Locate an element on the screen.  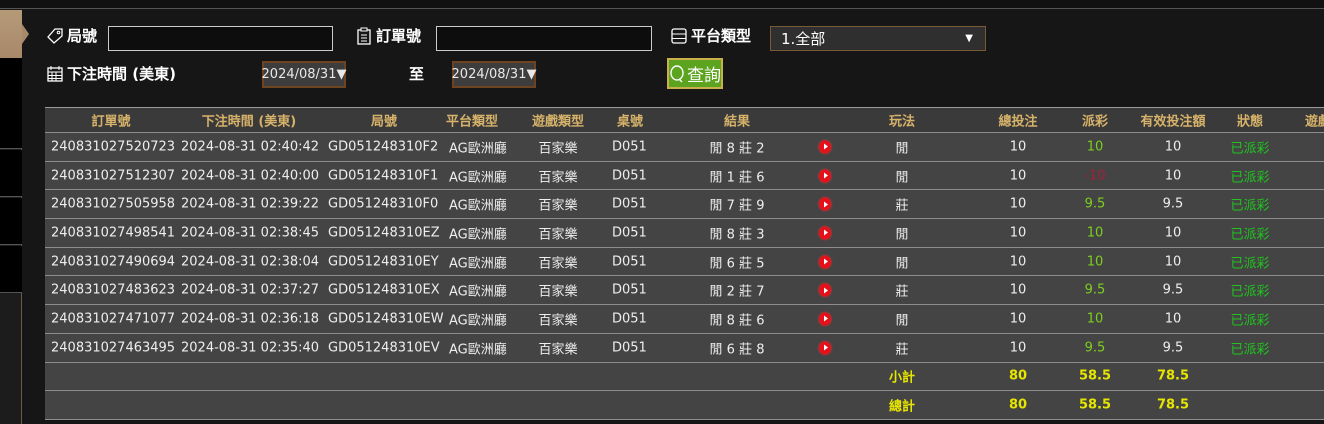
to-label: 至 is located at coordinates (417, 74).